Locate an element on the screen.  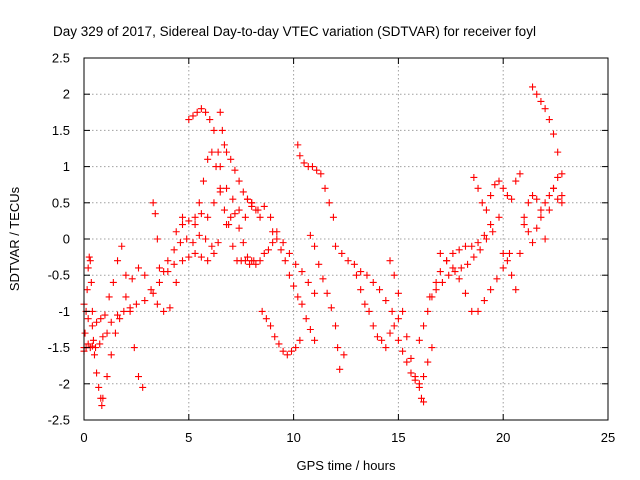
x-tick-labels: 0 5 10 15 20 25 is located at coordinates (347, 437).